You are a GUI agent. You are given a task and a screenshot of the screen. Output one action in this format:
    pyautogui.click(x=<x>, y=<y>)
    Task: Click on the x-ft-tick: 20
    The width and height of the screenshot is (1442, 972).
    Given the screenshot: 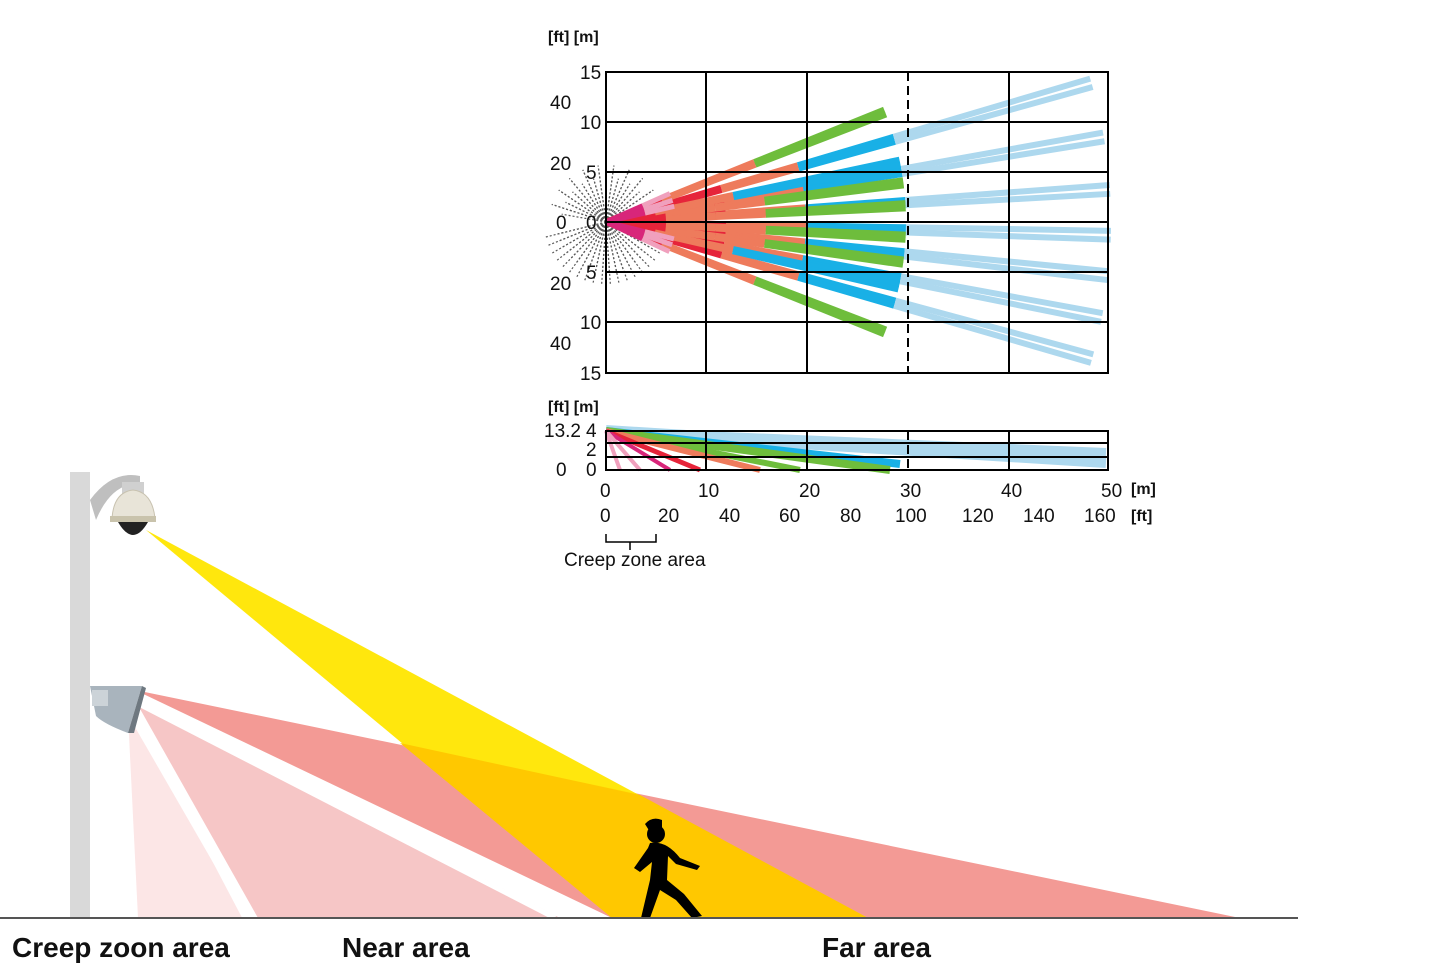 What is the action you would take?
    pyautogui.click(x=668, y=516)
    